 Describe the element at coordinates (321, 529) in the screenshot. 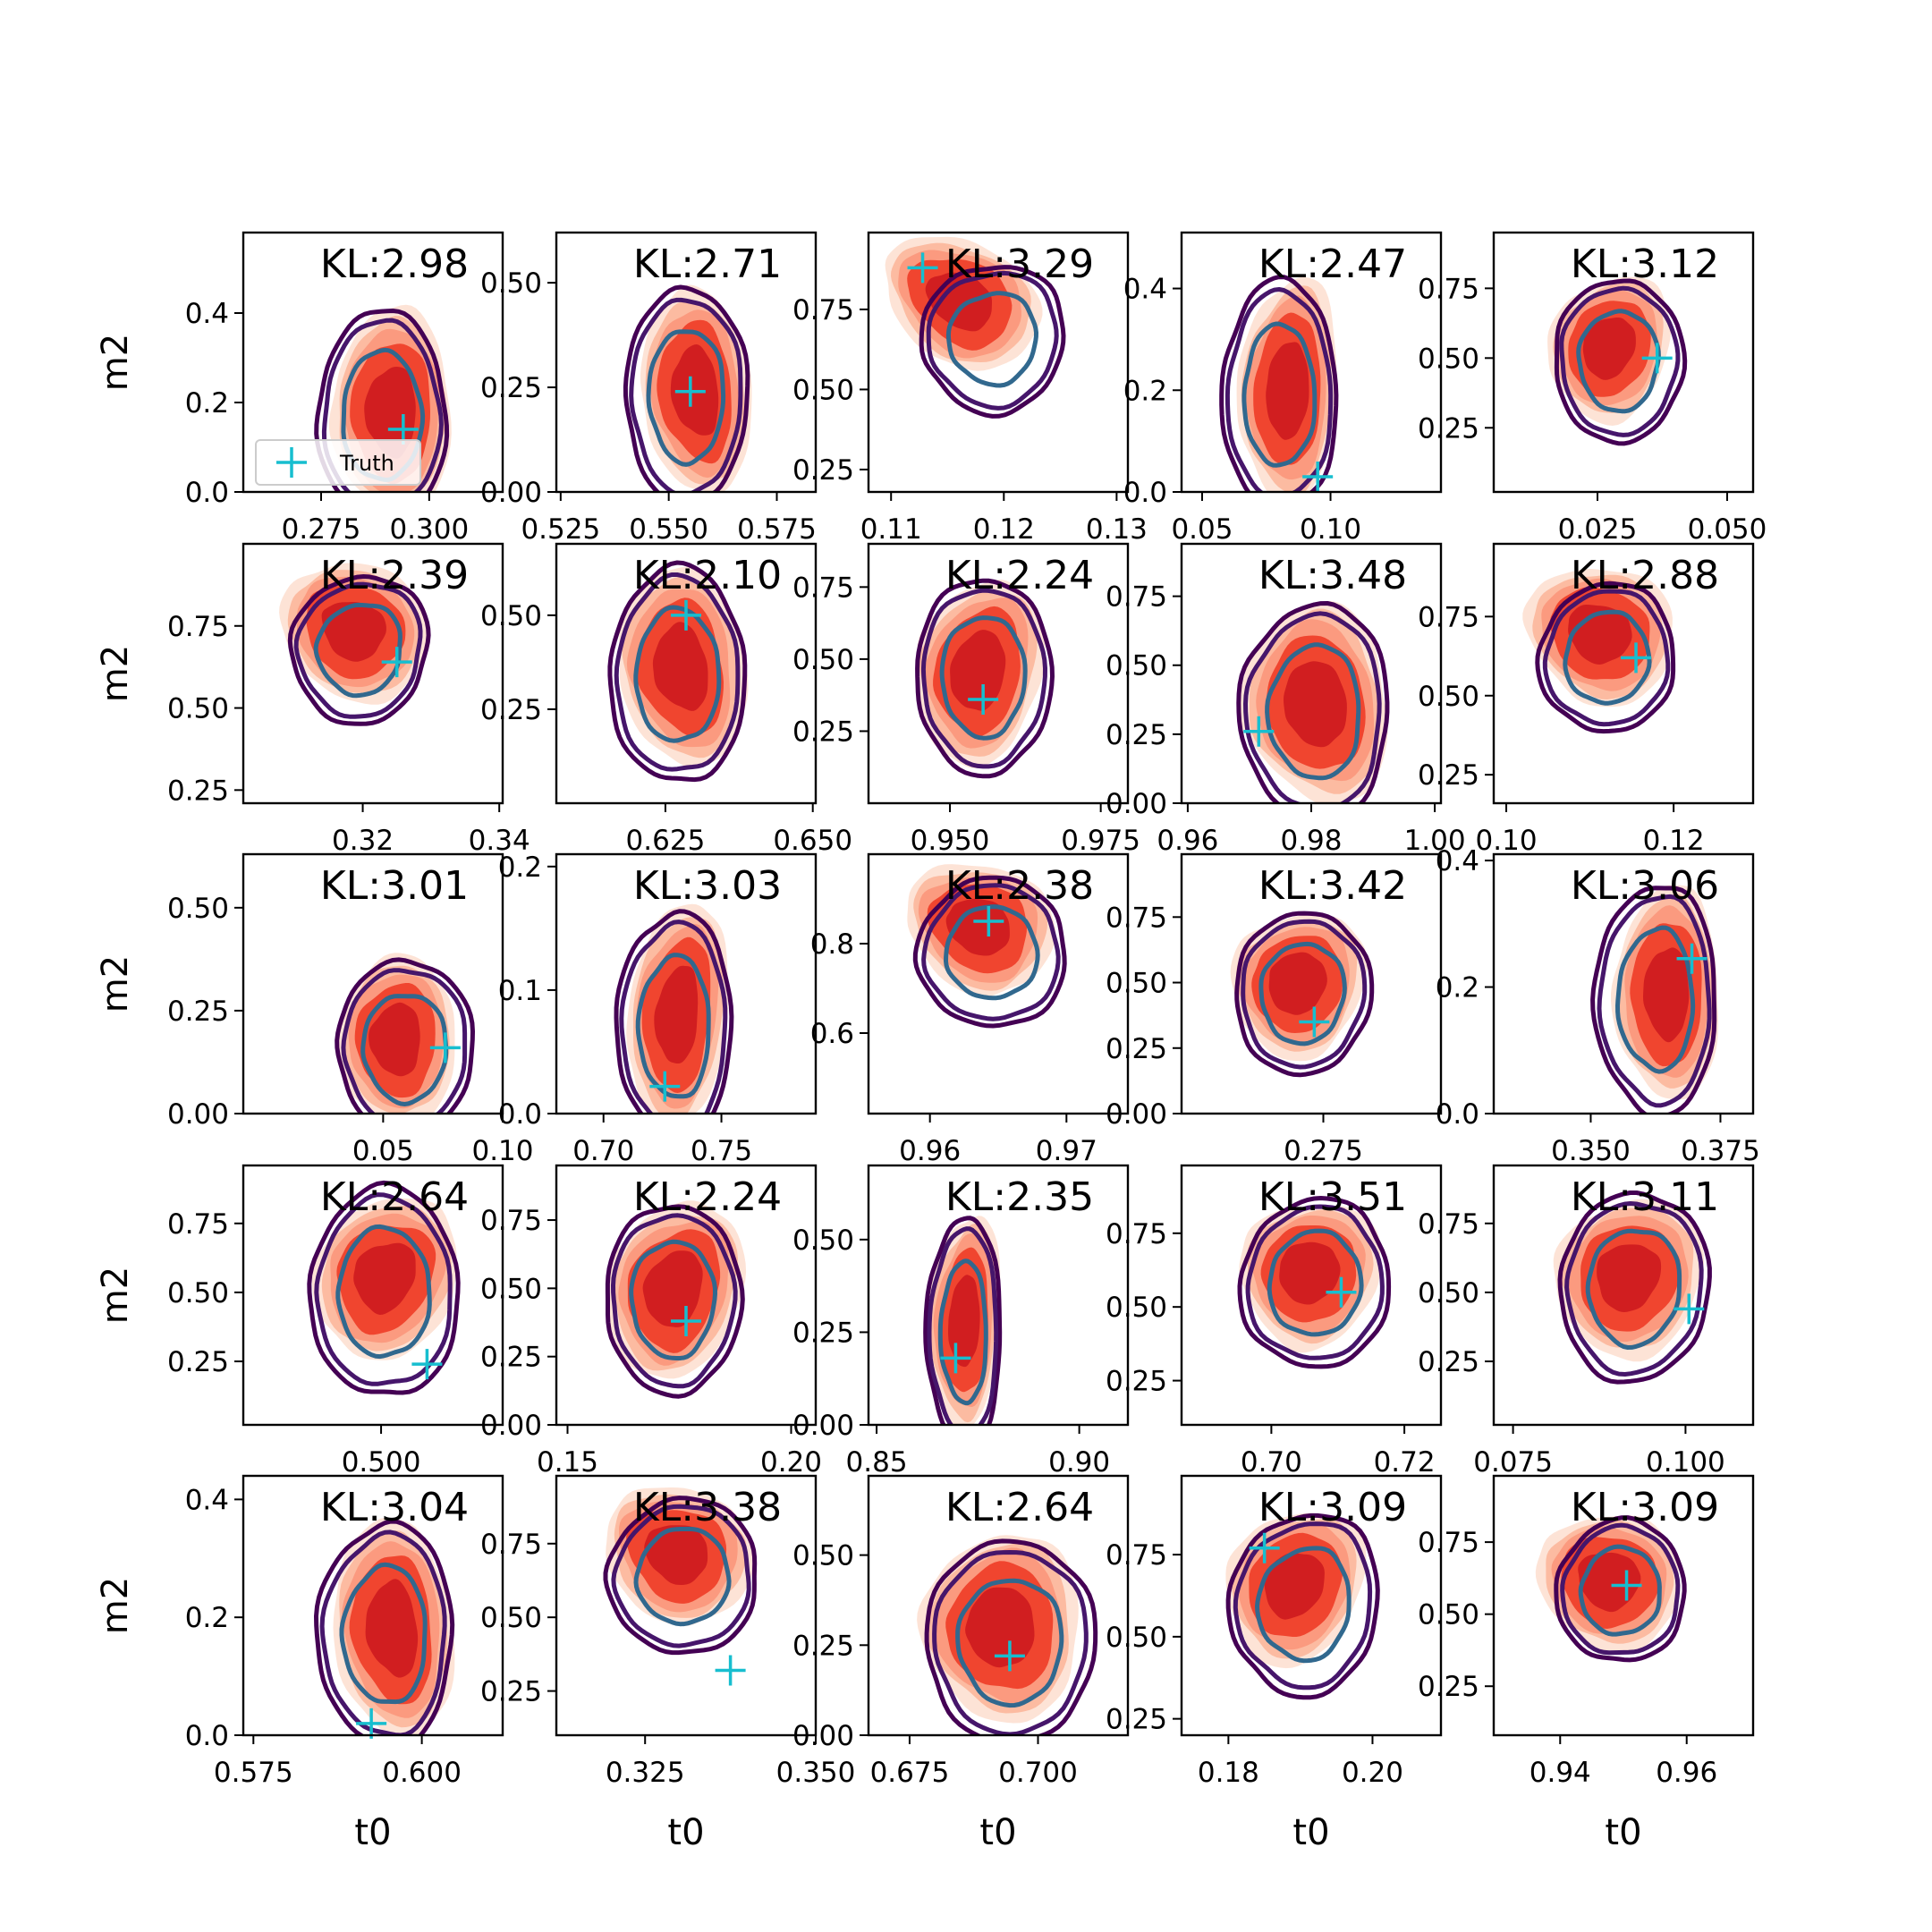

I see `x-tick-label: 0.275` at that location.